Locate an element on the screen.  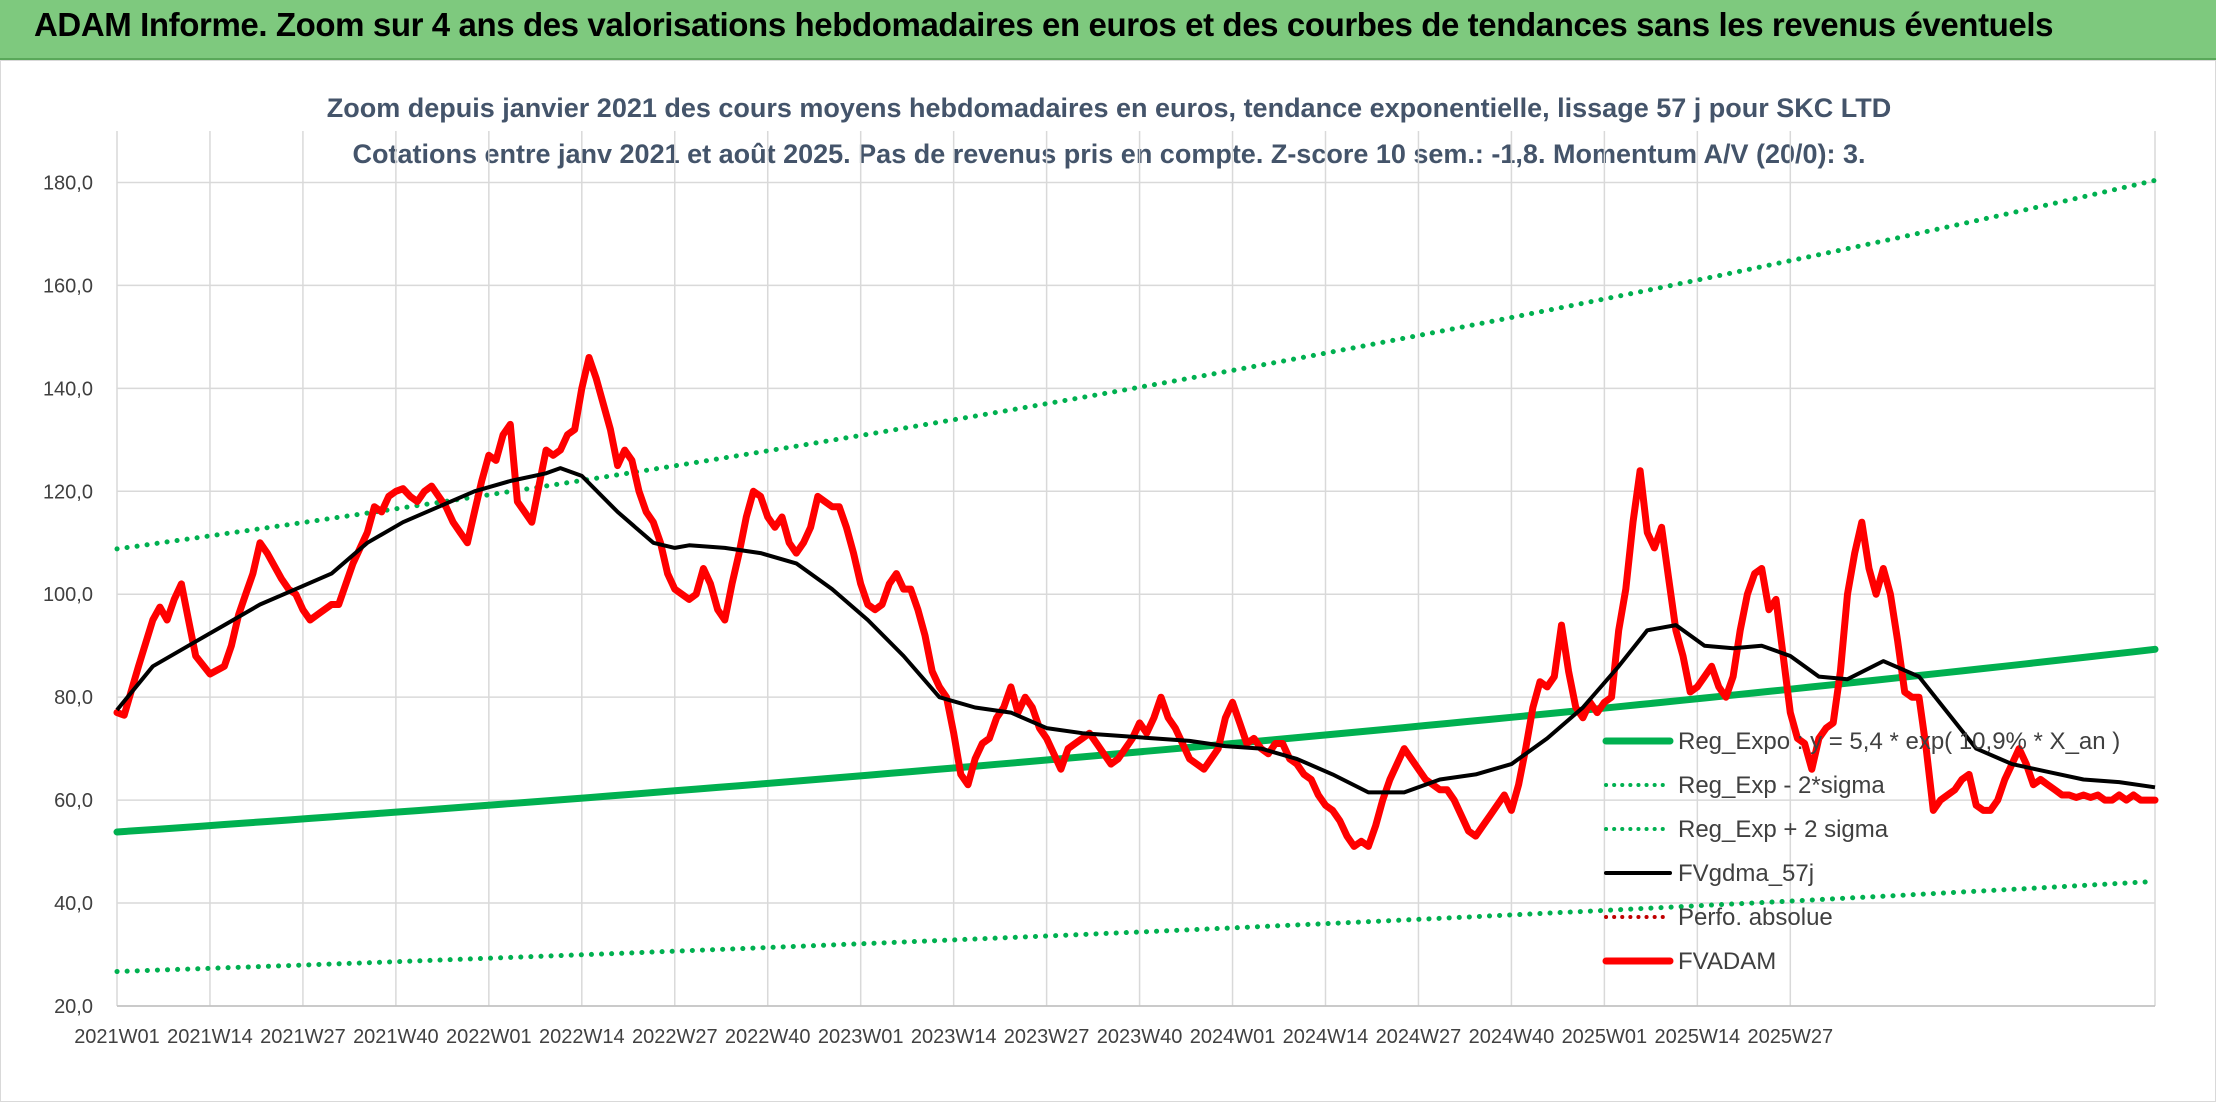
legend-label: FVgdma_57j is located at coordinates (1746, 873).